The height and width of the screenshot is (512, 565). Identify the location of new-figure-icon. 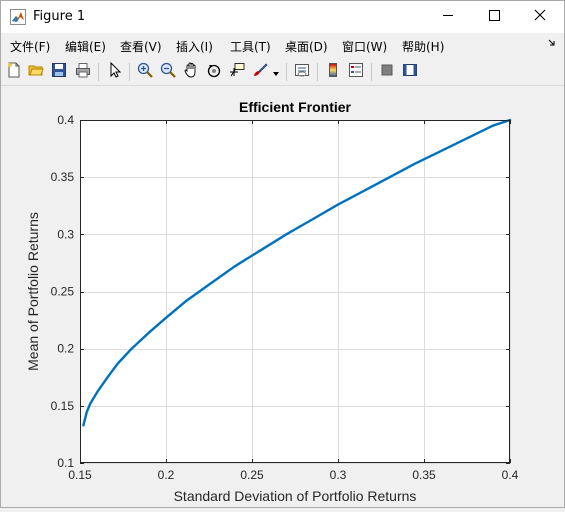
(14, 72).